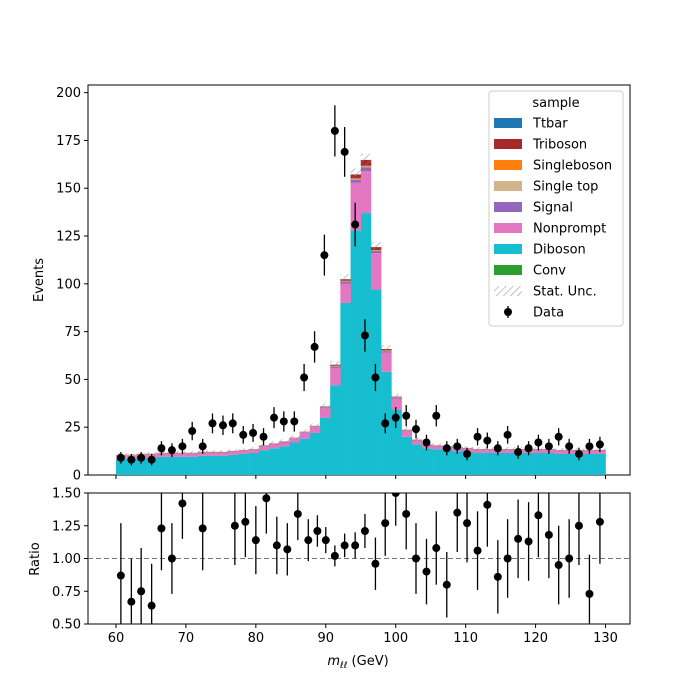 Image resolution: width=700 pixels, height=700 pixels. I want to click on y-tick-label-top: 25, so click(72, 428).